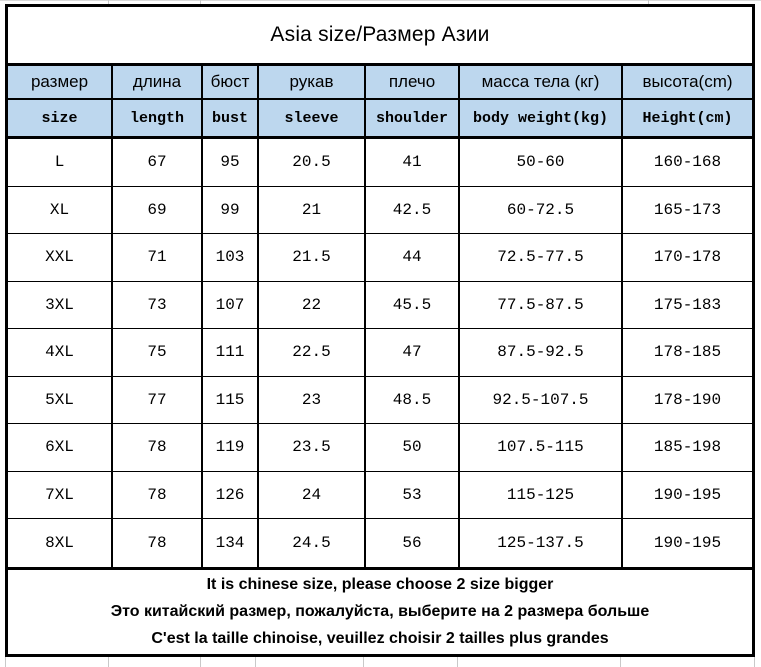 This screenshot has height=667, width=761. Describe the element at coordinates (158, 162) in the screenshot. I see `table-cell: 67` at that location.